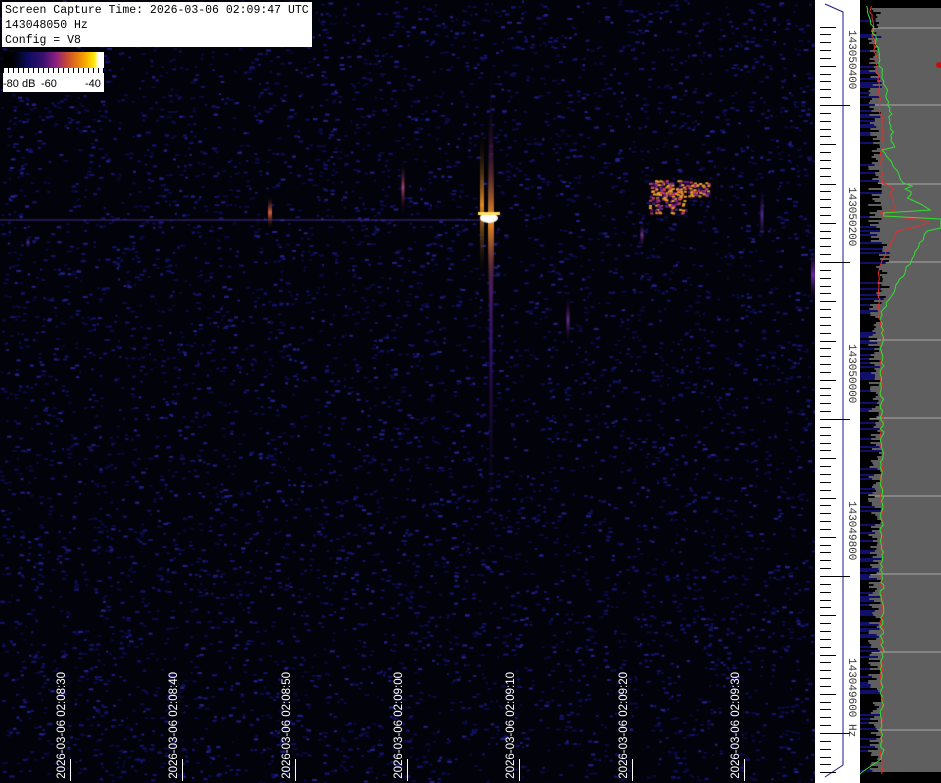 The image size is (941, 783). I want to click on spectrum-trace-red, so click(900, 390).